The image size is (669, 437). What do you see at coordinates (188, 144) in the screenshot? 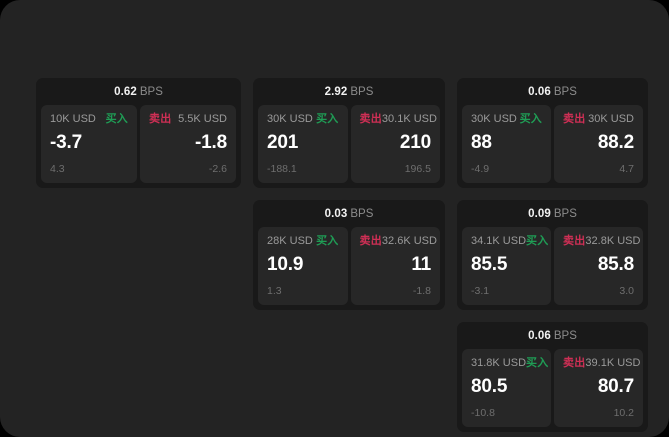
I see `sell-side: 卖出 5.5K USD -1.8 -2.6` at bounding box center [188, 144].